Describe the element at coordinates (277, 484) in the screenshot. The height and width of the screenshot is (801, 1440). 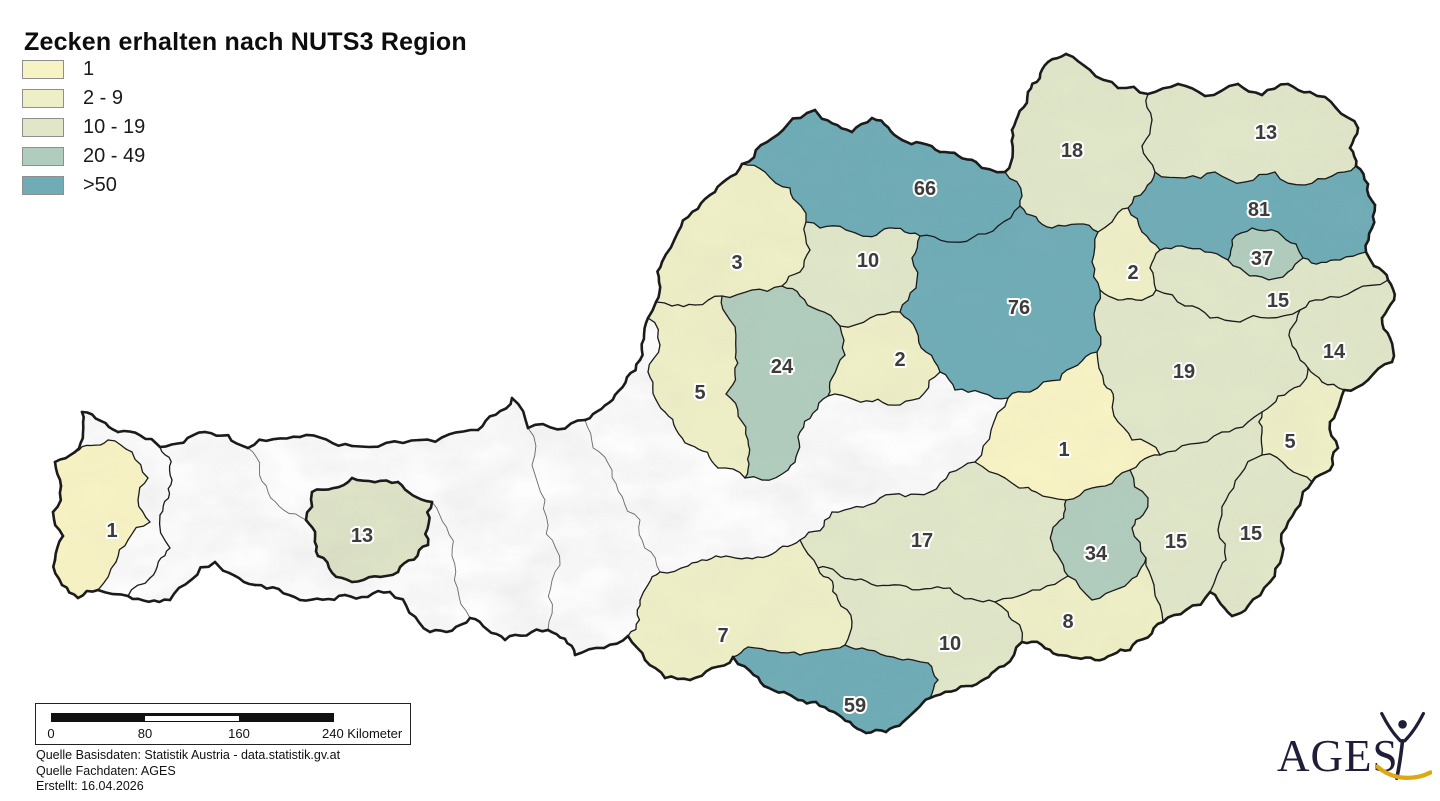
I see `terrain-border-line` at that location.